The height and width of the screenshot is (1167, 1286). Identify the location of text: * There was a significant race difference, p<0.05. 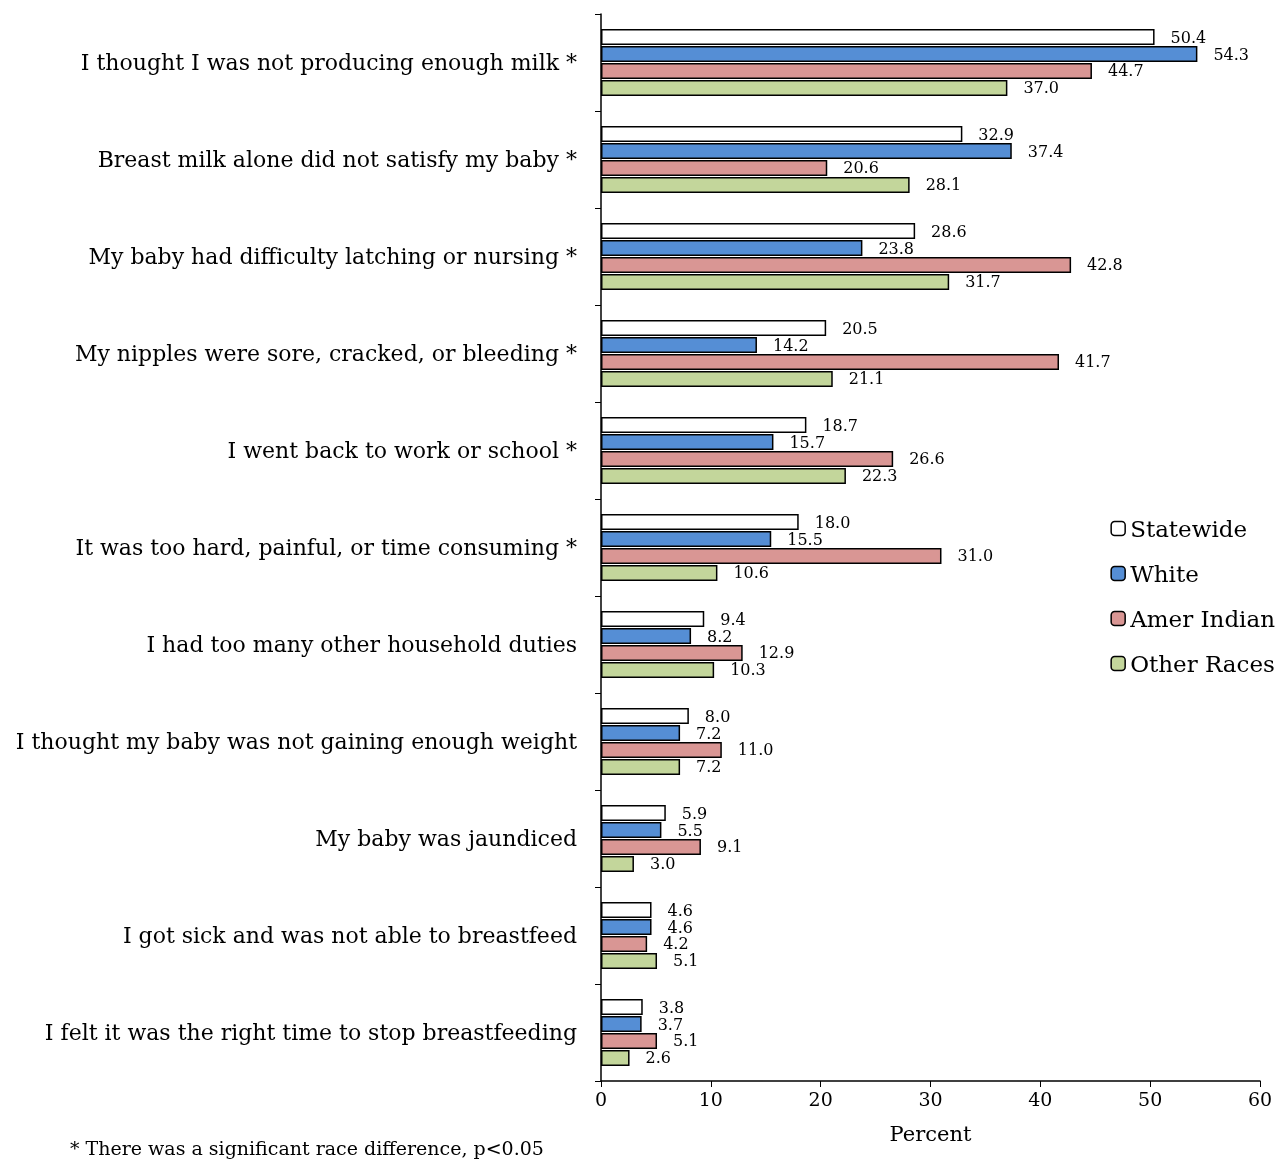
(307, 1147).